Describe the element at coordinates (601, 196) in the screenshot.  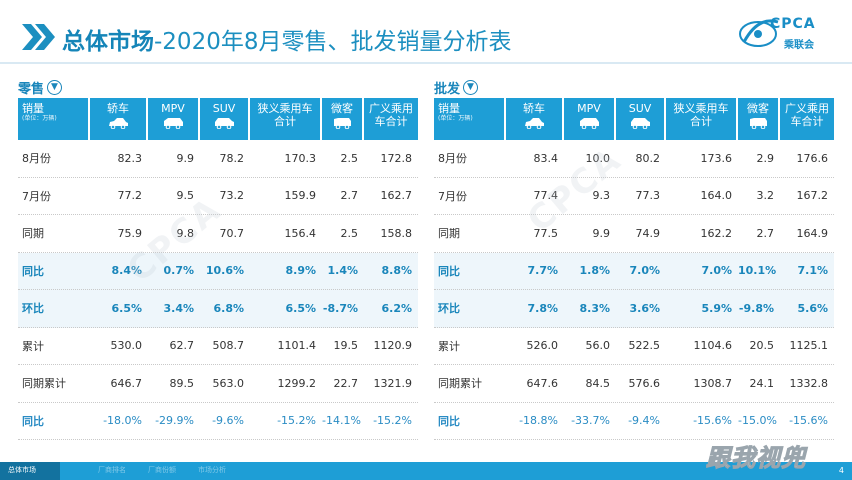
I see `table-cell: 9.3` at that location.